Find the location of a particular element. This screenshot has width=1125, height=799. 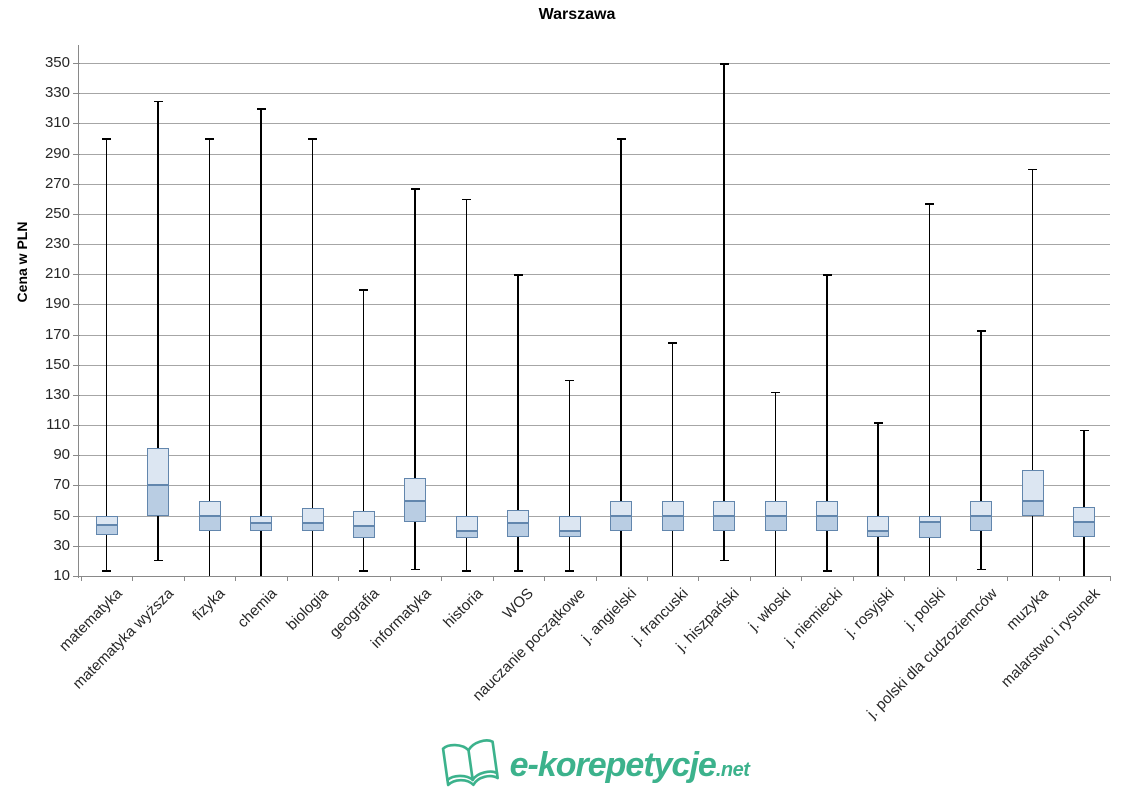

x-axis-label: biologia is located at coordinates (307, 609).